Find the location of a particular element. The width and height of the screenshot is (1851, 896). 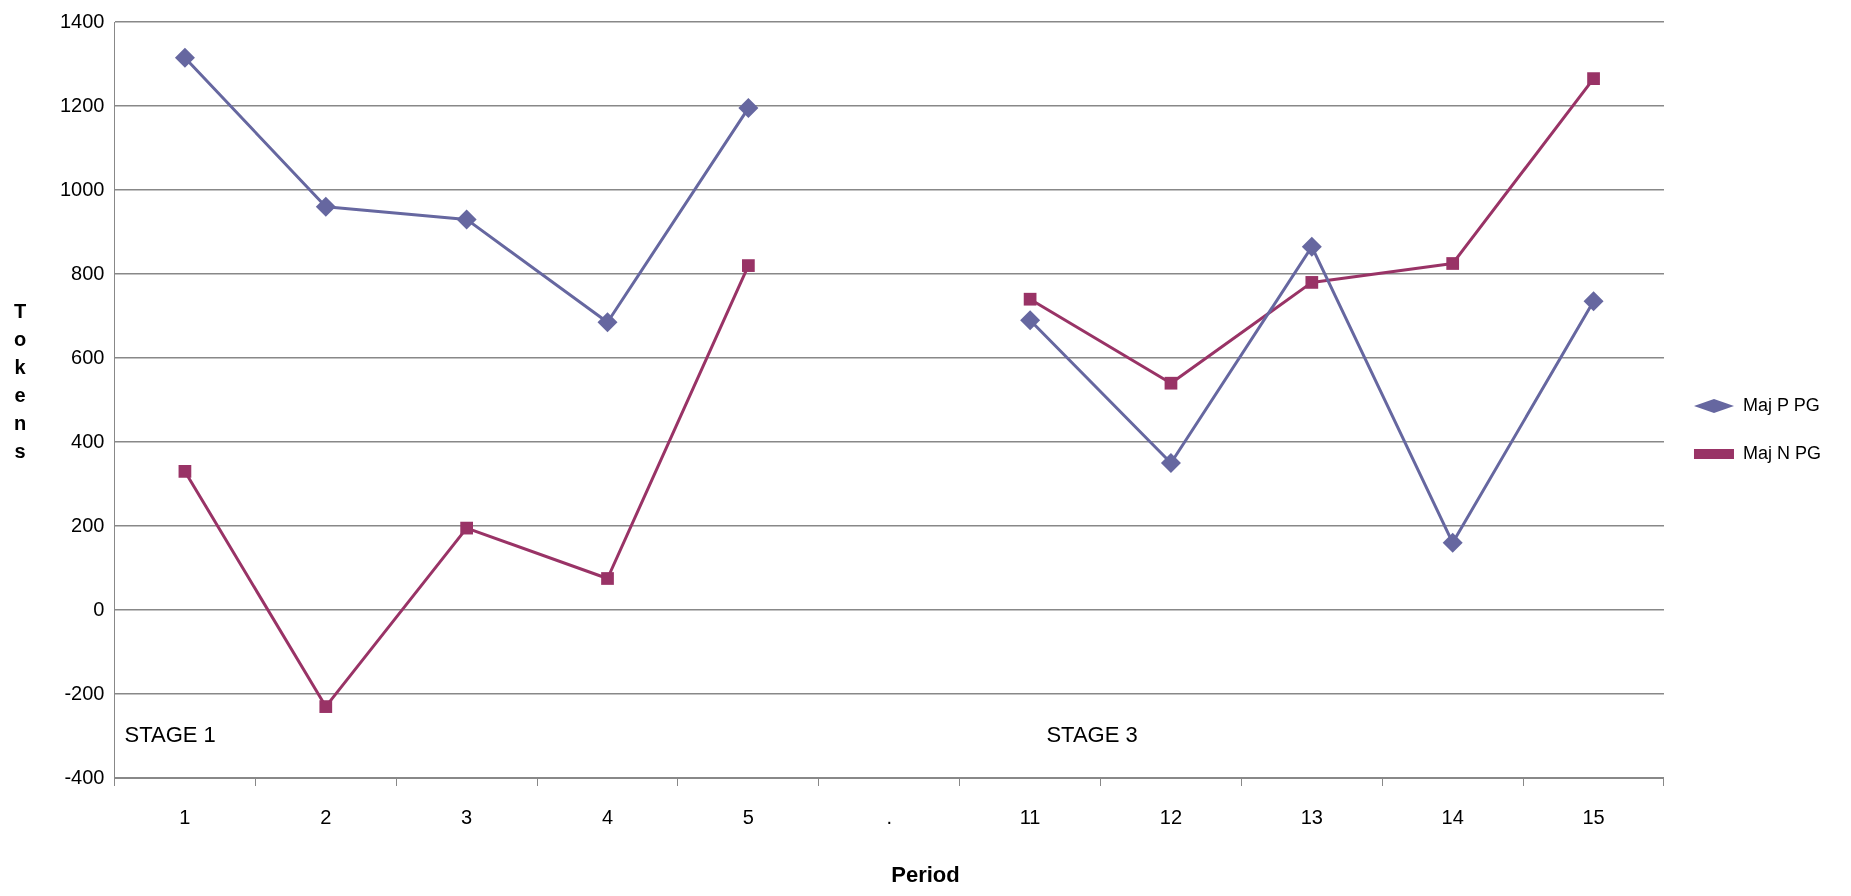

x-tick-label: 4 is located at coordinates (607, 816).